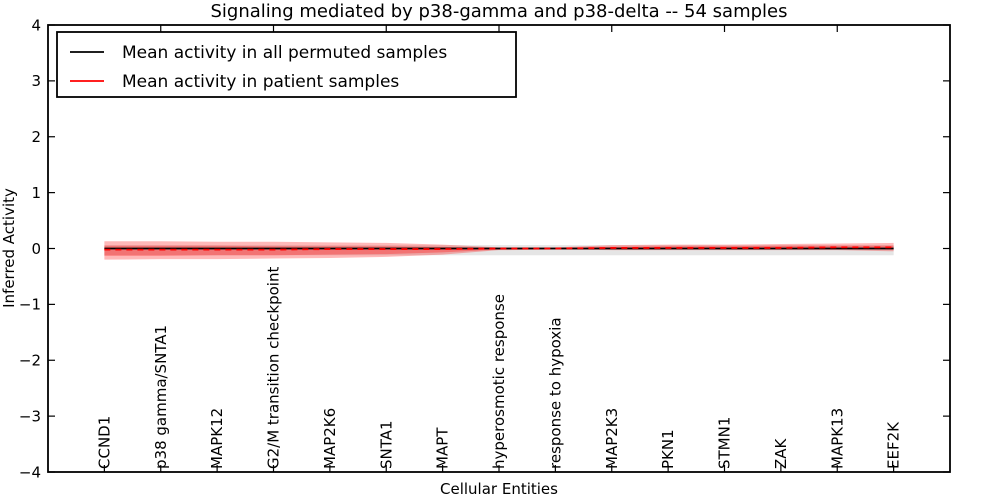 Image resolution: width=1000 pixels, height=500 pixels. I want to click on band-patient-std-outer, so click(499, 250).